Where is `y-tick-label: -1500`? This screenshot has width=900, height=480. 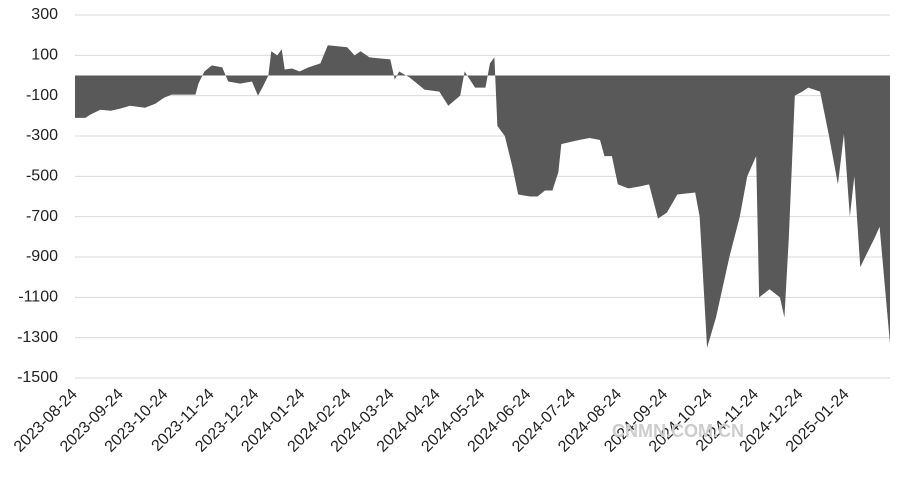
y-tick-label: -1500 is located at coordinates (37, 377).